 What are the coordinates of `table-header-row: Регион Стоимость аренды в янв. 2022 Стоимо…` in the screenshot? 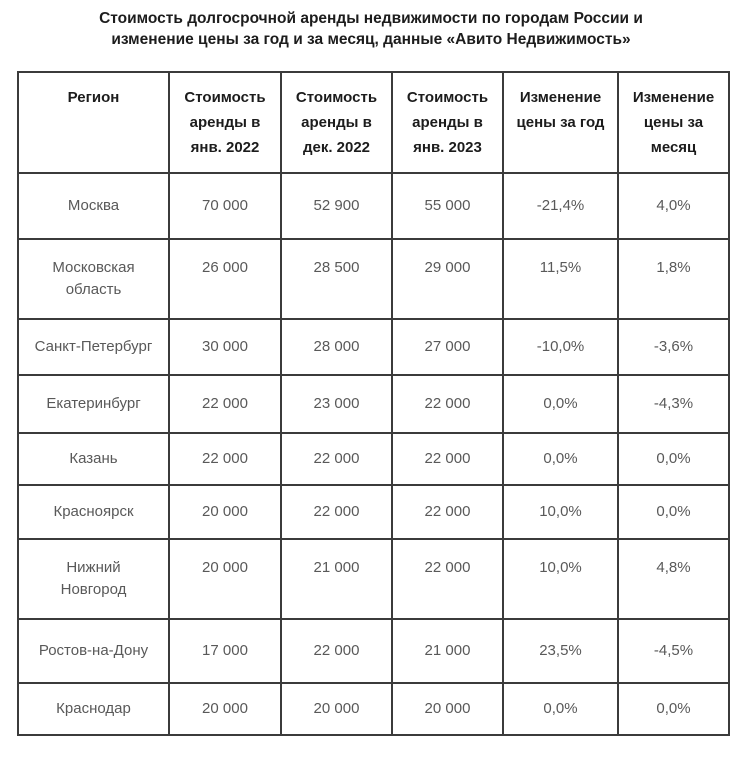 It's located at (373, 122).